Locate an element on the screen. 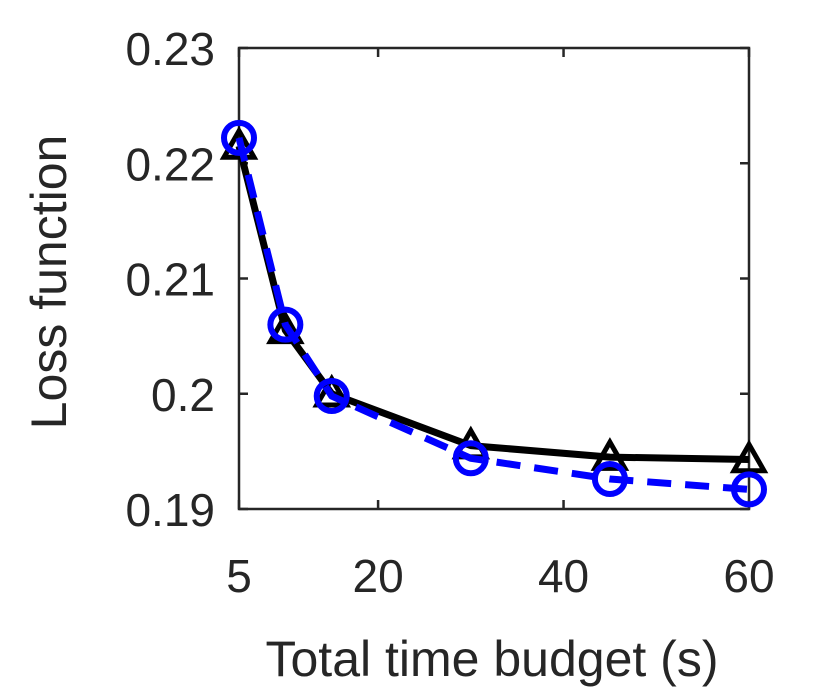 This screenshot has width=830, height=692. x-tick-label: 20 is located at coordinates (378, 576).